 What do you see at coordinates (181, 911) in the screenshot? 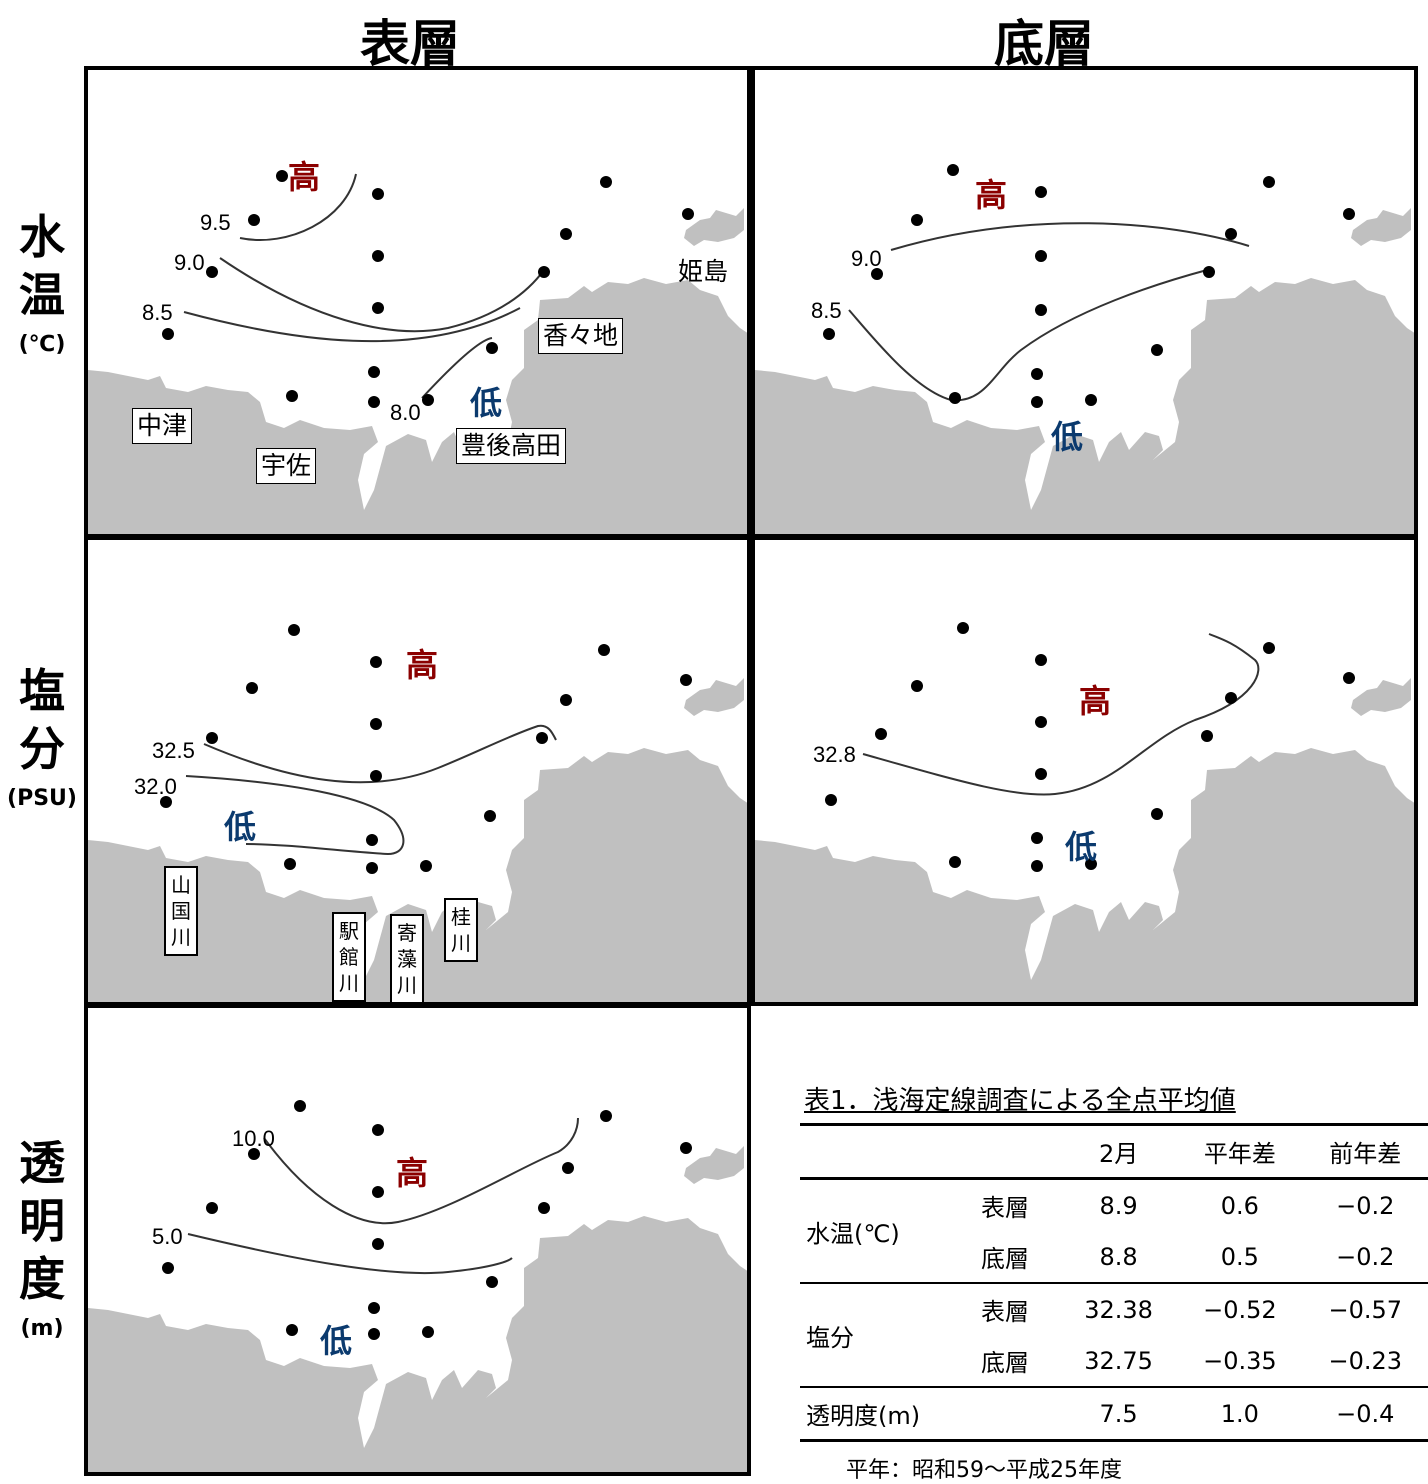
I see `river-label-yamakuni: 山国川` at bounding box center [181, 911].